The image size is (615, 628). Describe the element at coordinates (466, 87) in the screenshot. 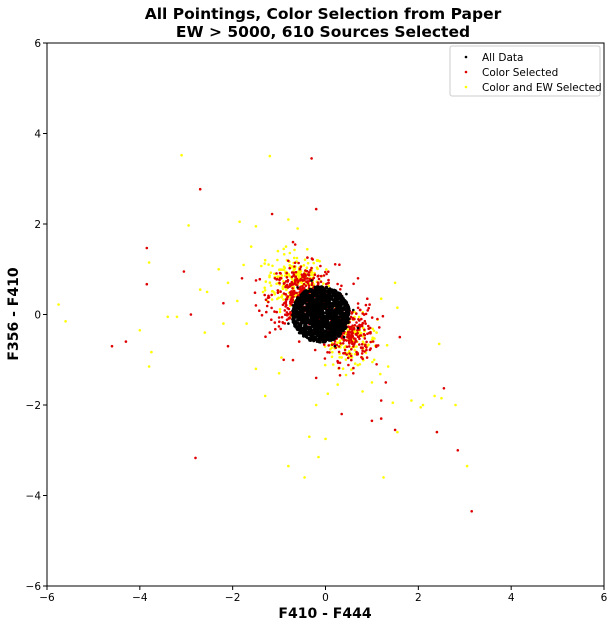

I see `legend-marker-color-ew-selected` at that location.